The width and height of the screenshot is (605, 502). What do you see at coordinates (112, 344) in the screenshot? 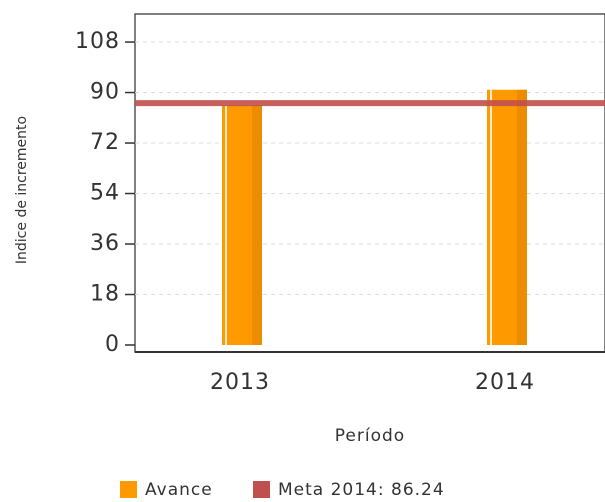
I see `y-tick-label: 0` at bounding box center [112, 344].